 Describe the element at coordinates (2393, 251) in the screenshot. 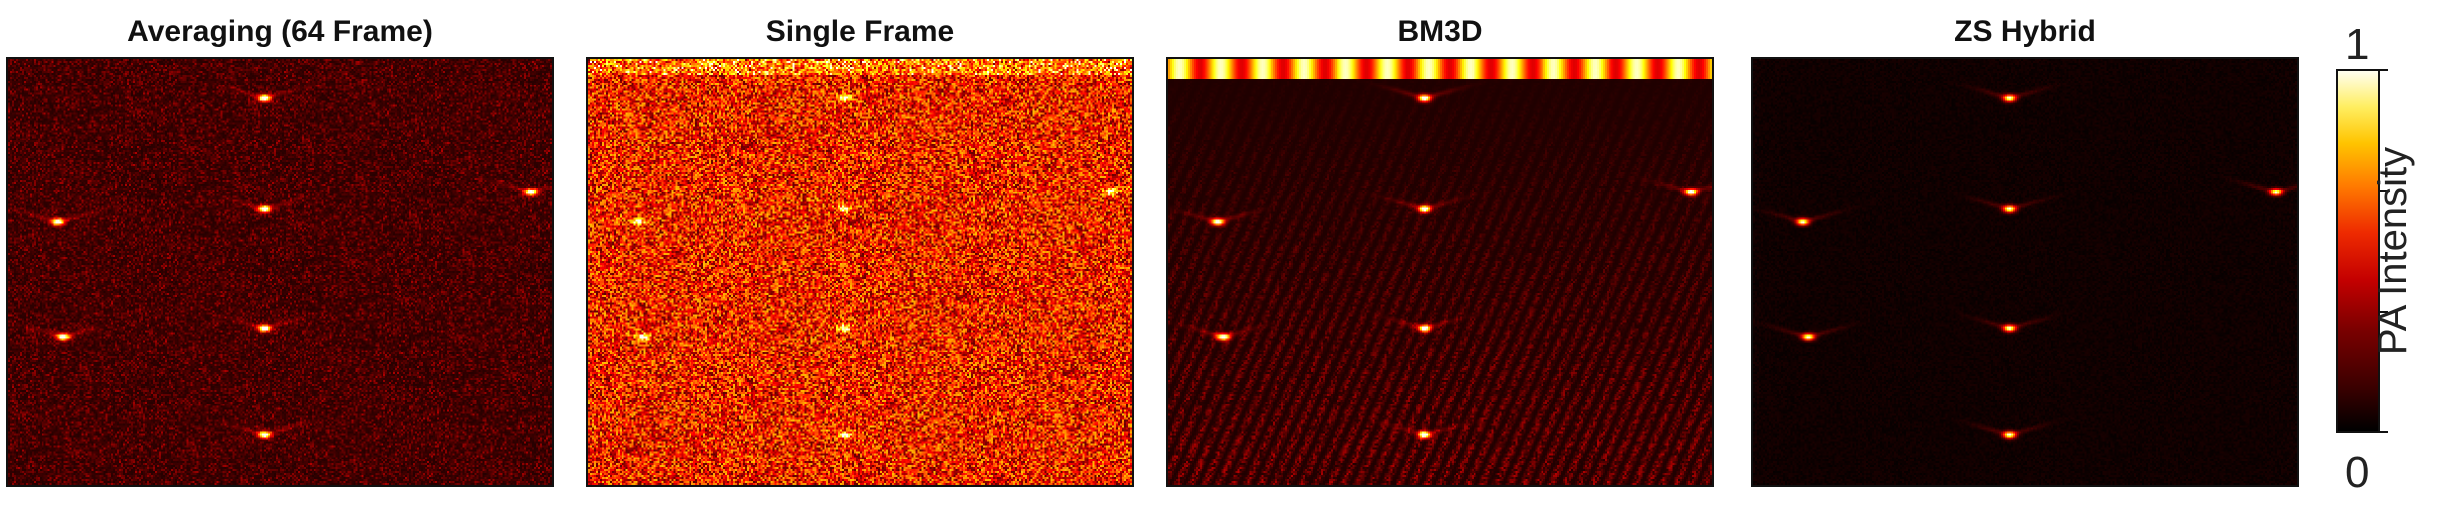

I see `colorbar-title: PA Intensity` at that location.